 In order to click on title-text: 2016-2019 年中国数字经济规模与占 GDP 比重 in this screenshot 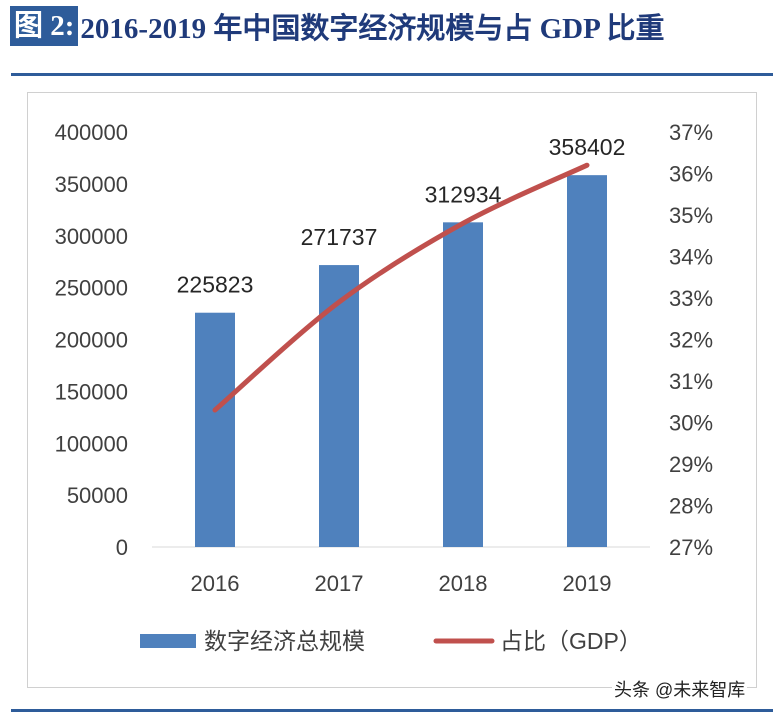, I will do `click(372, 29)`.